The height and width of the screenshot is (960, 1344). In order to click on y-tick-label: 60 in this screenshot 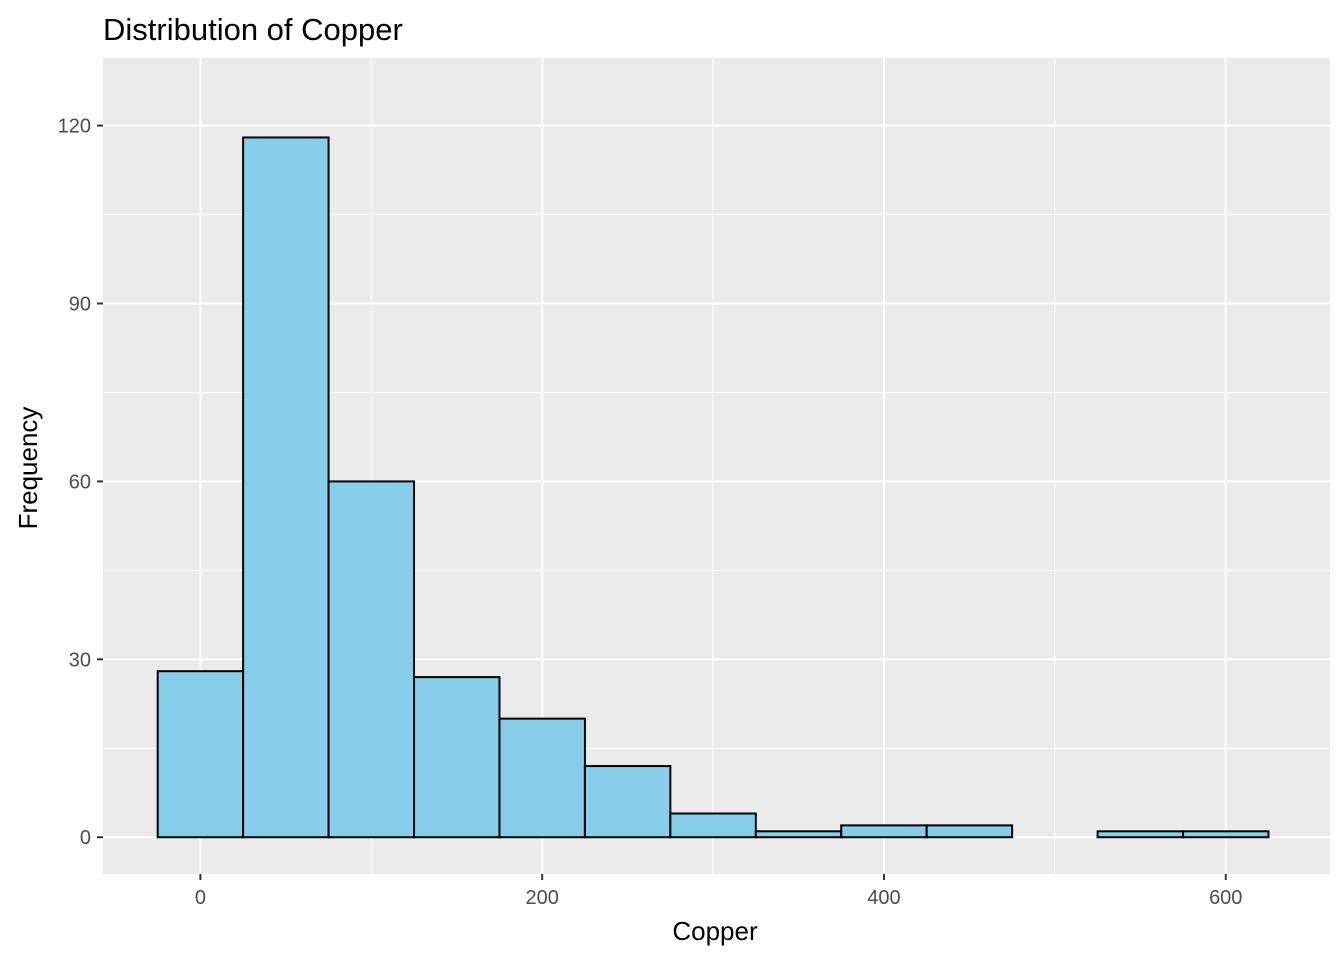, I will do `click(80, 482)`.